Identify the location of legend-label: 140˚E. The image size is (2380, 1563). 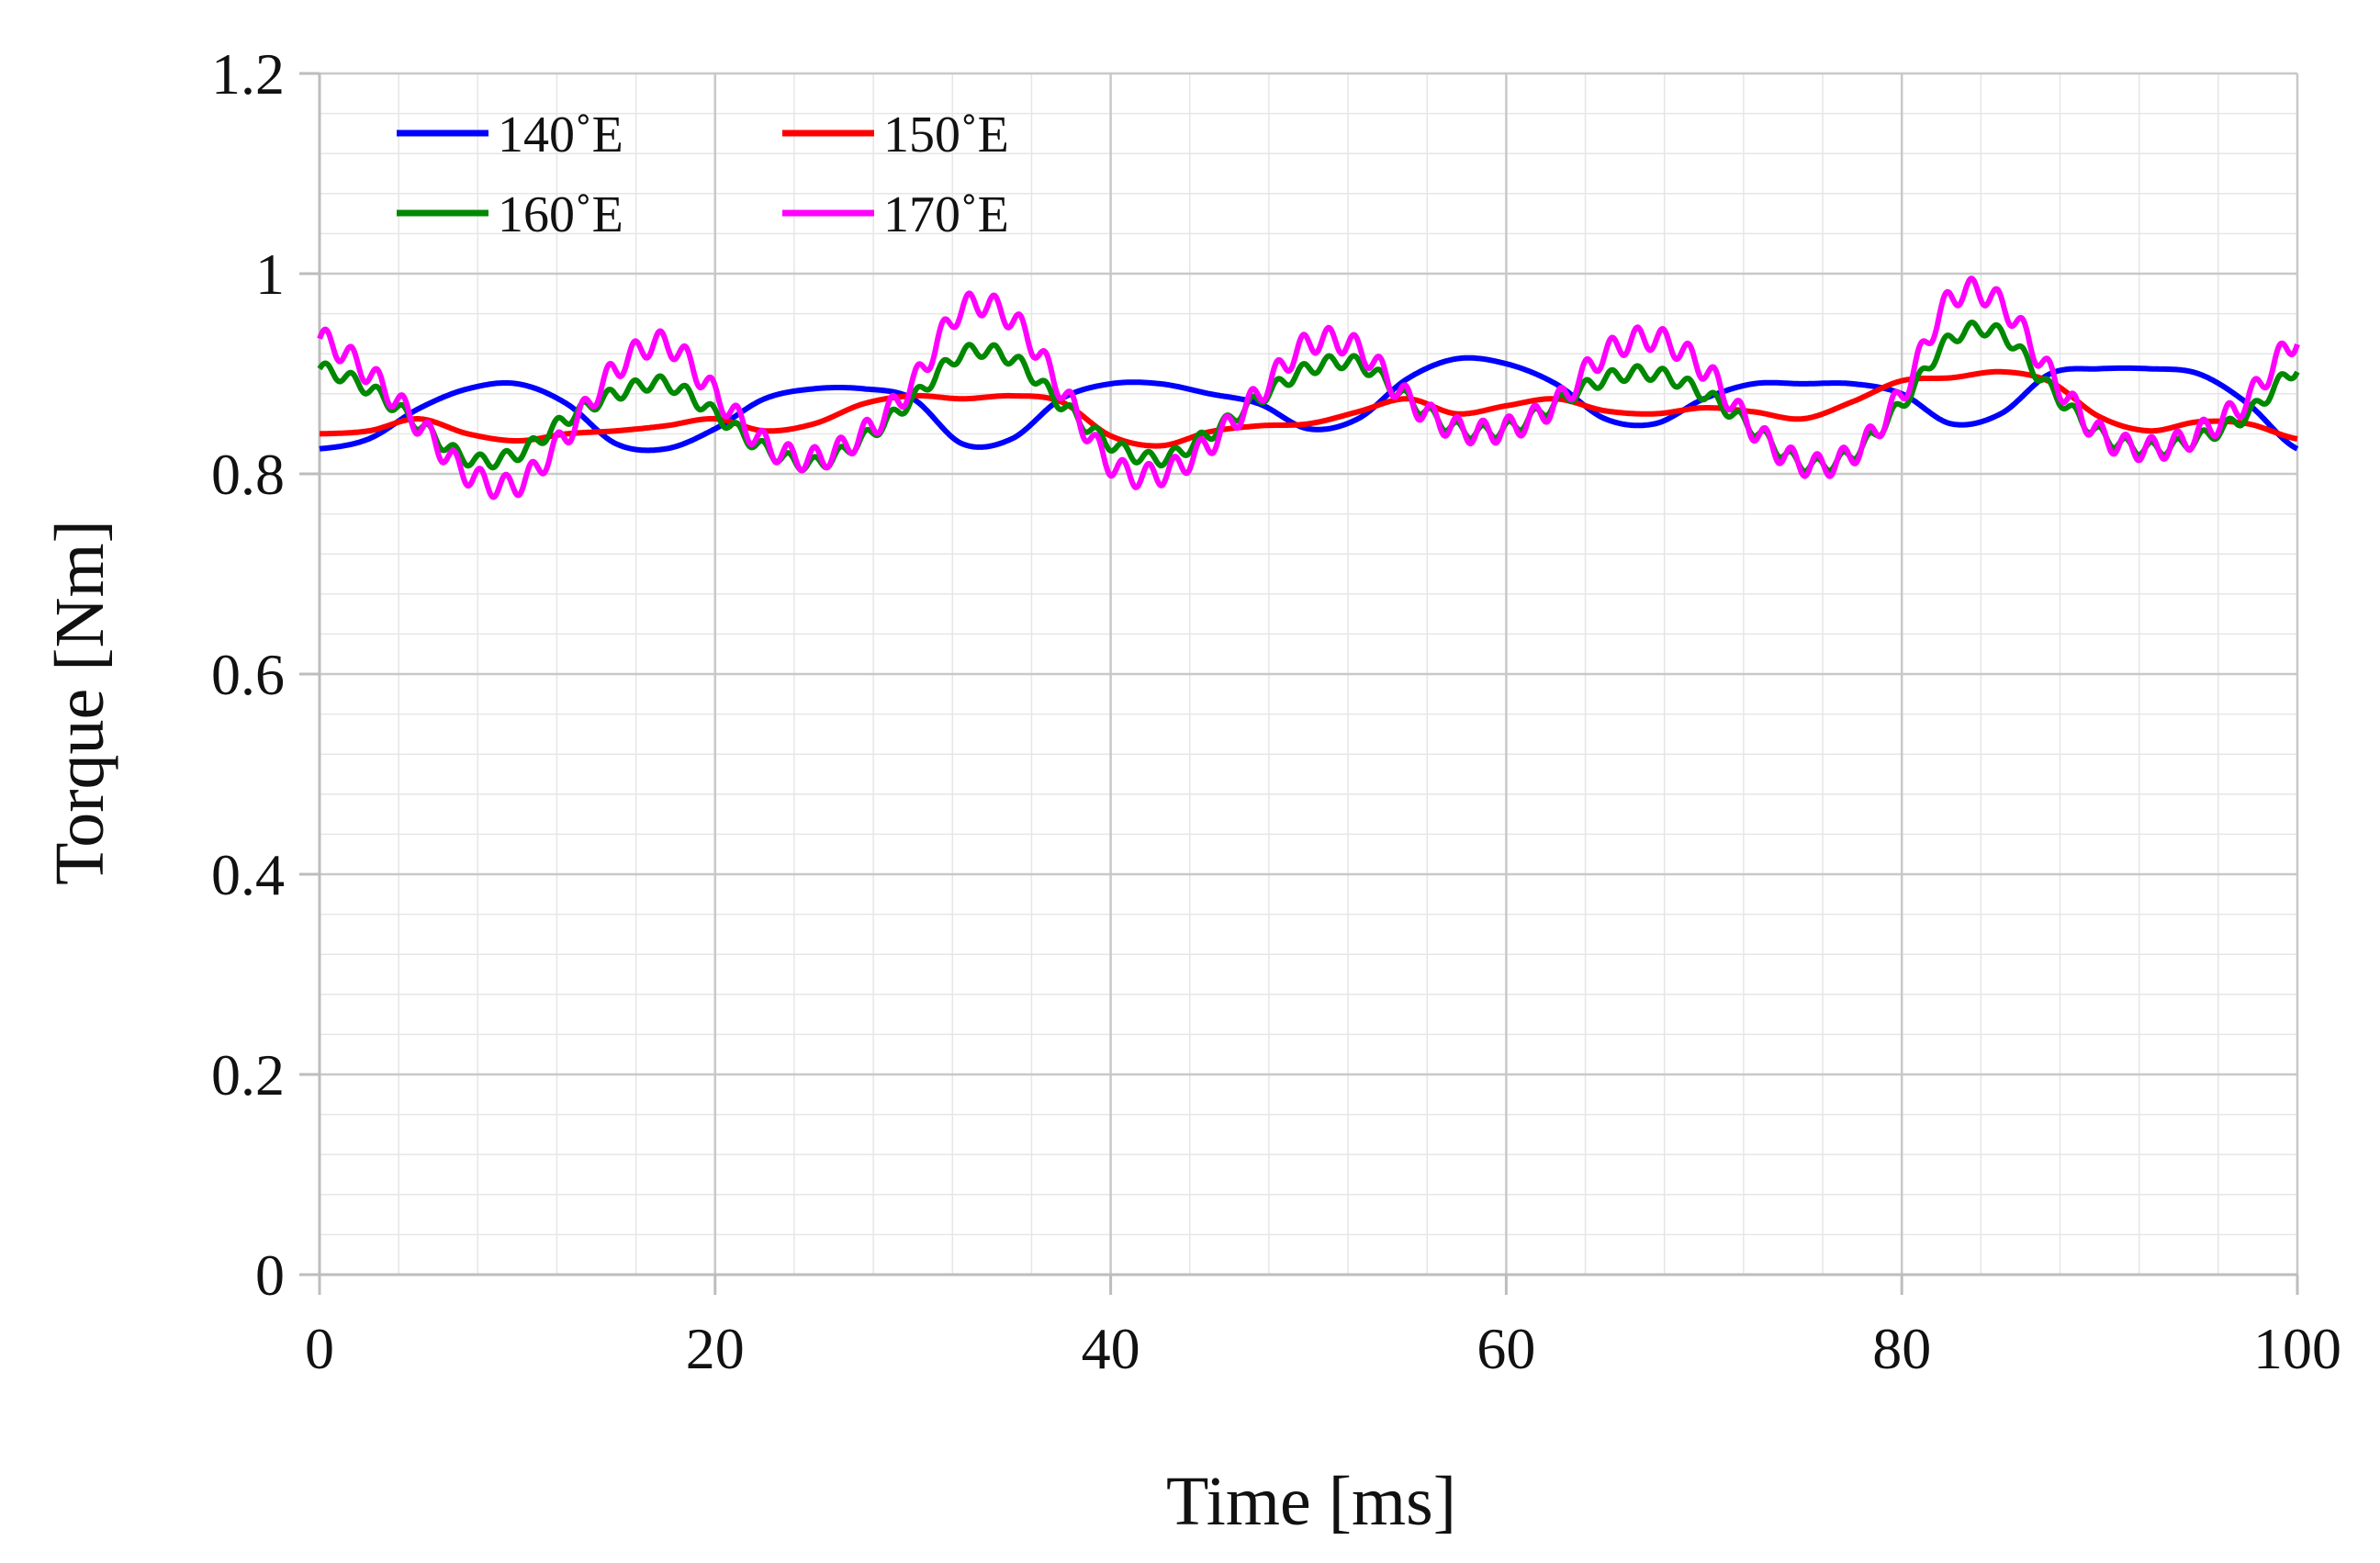
(560, 135).